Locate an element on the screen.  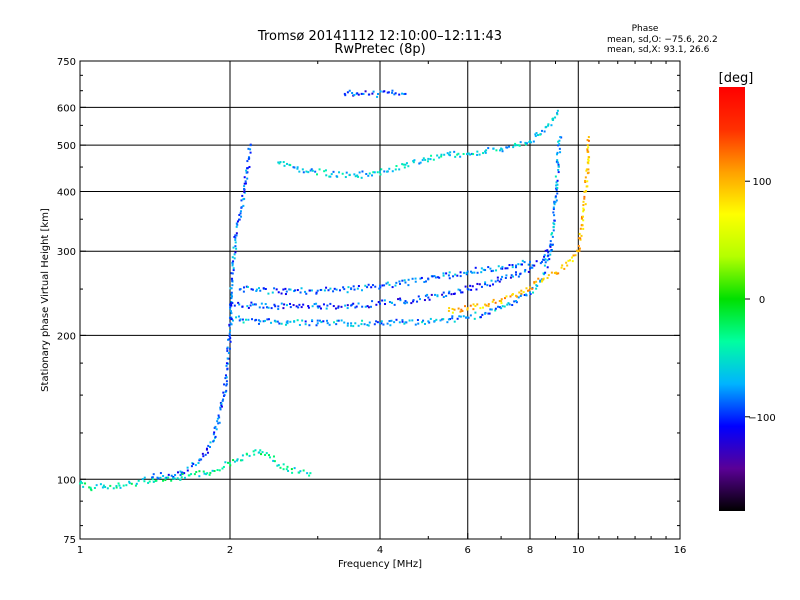
y-tick-label: 400 is located at coordinates (66, 192).